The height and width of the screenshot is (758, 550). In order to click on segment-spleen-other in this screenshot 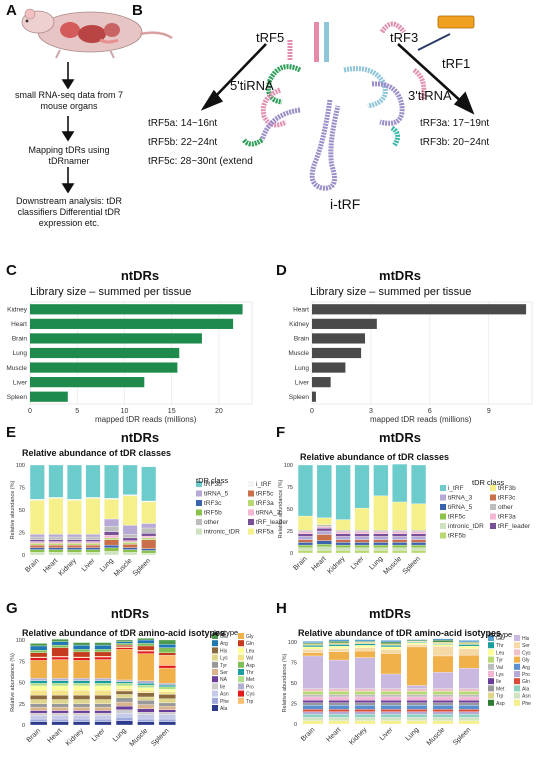, I will do `click(419, 531)`.